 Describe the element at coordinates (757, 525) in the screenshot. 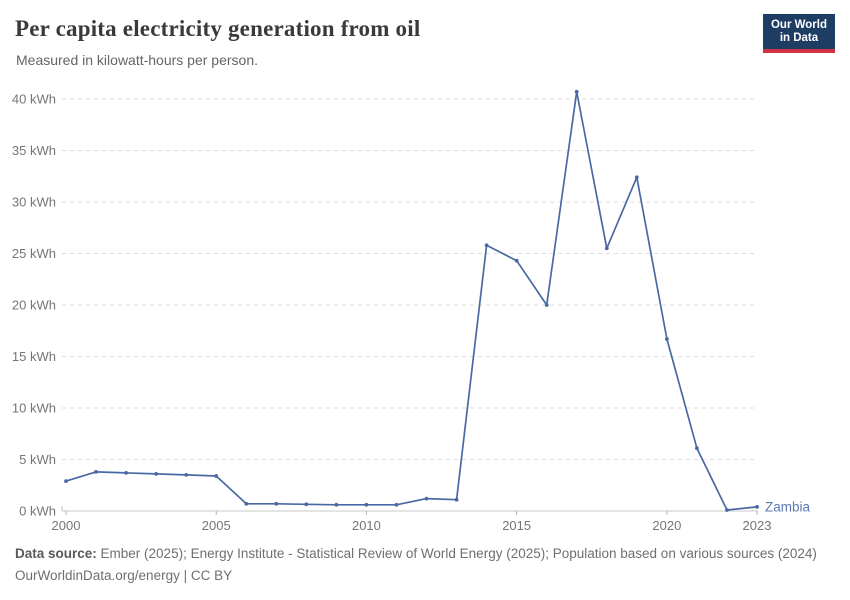

I see `x-tick-label: 2023` at that location.